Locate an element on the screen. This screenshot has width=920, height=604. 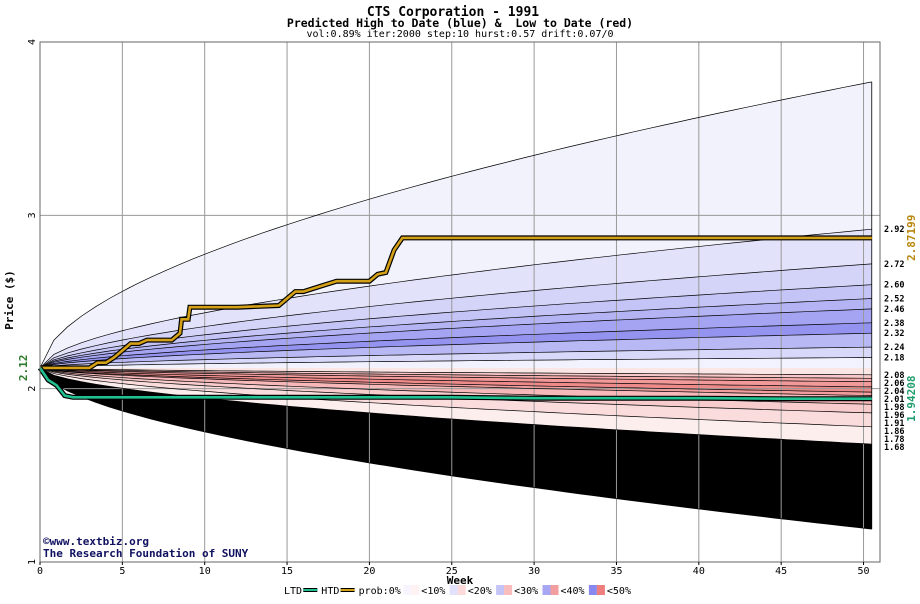
legend-label: <10% is located at coordinates (433, 591).